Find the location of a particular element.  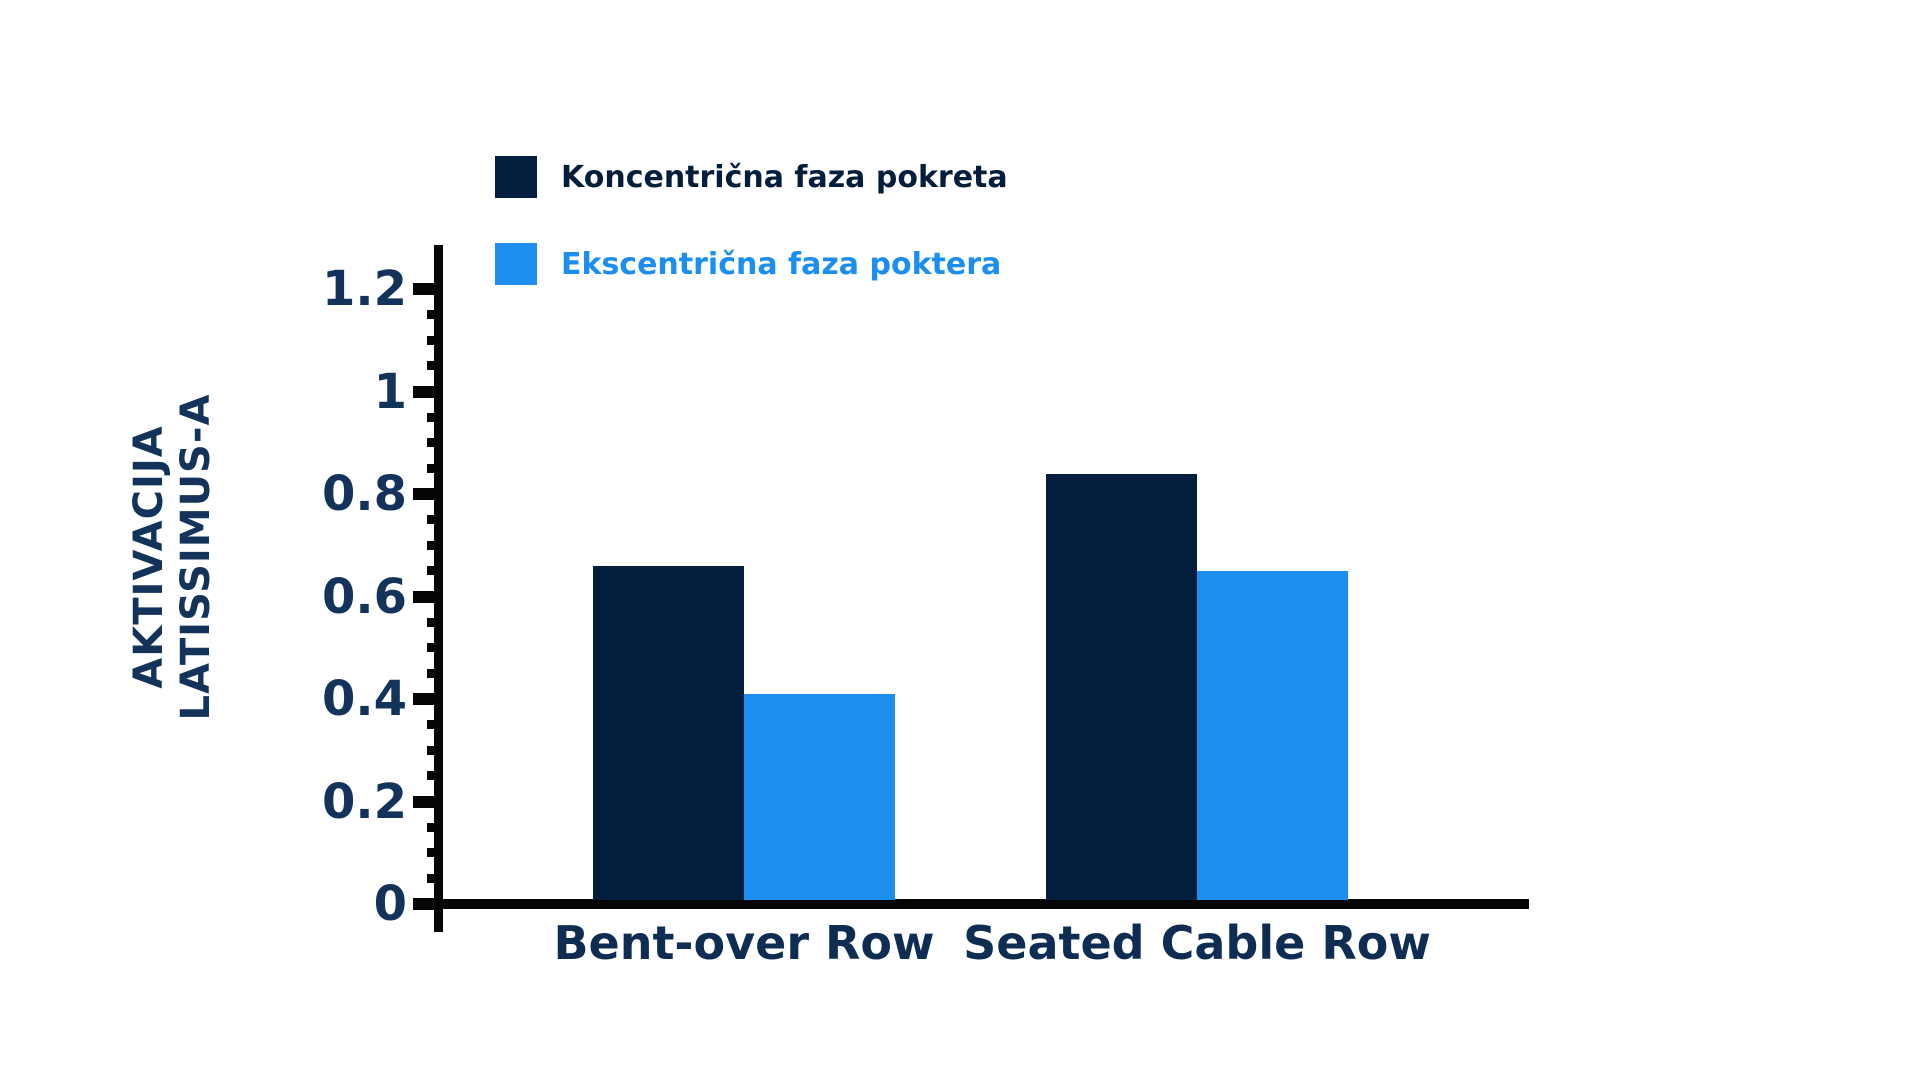

y-axis-line is located at coordinates (438, 588).